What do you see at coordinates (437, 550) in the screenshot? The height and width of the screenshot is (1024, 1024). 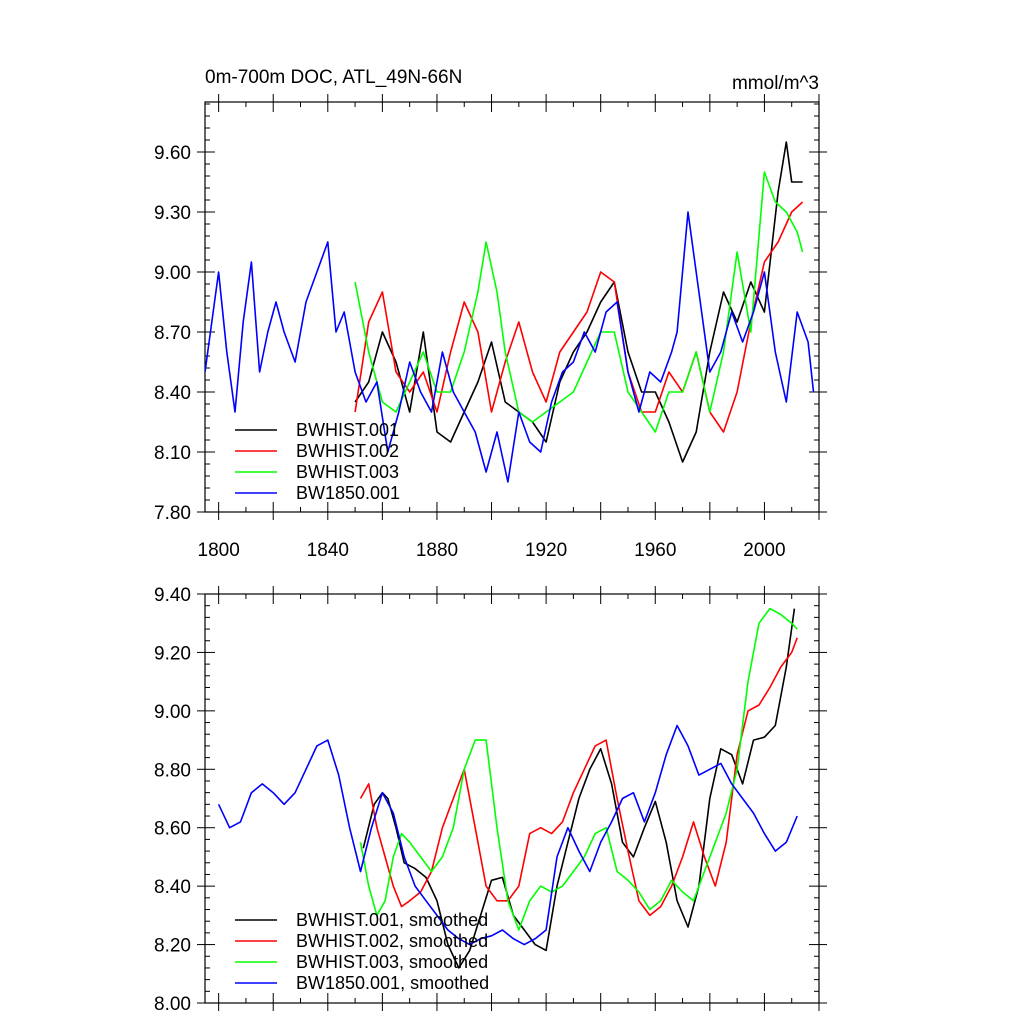 I see `x-tick-label: 1880` at bounding box center [437, 550].